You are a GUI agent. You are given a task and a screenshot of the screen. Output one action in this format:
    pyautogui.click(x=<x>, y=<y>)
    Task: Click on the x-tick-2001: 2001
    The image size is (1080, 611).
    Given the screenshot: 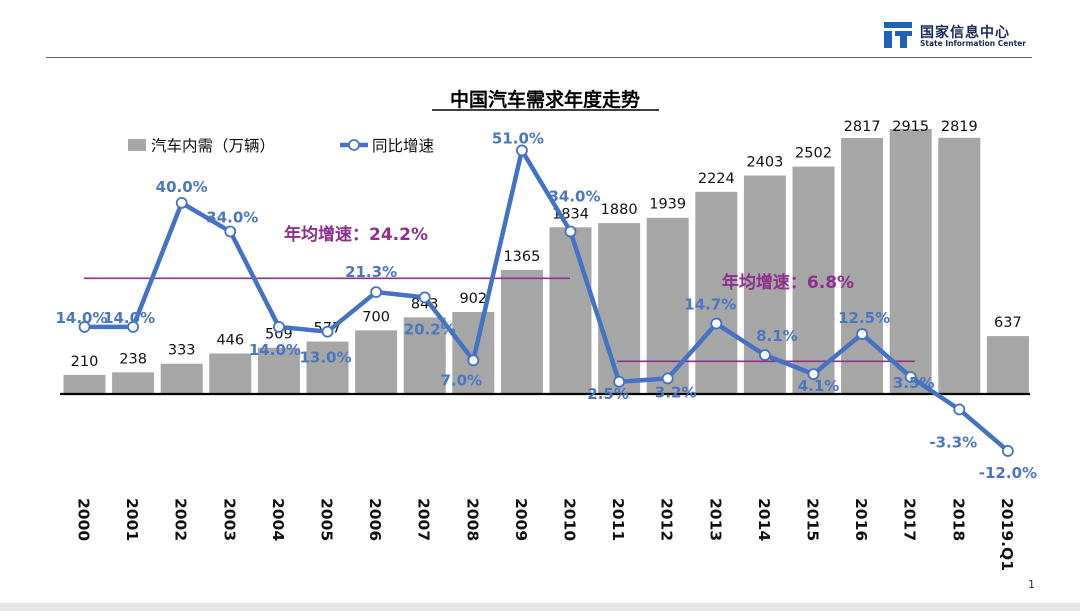 What is the action you would take?
    pyautogui.click(x=132, y=519)
    